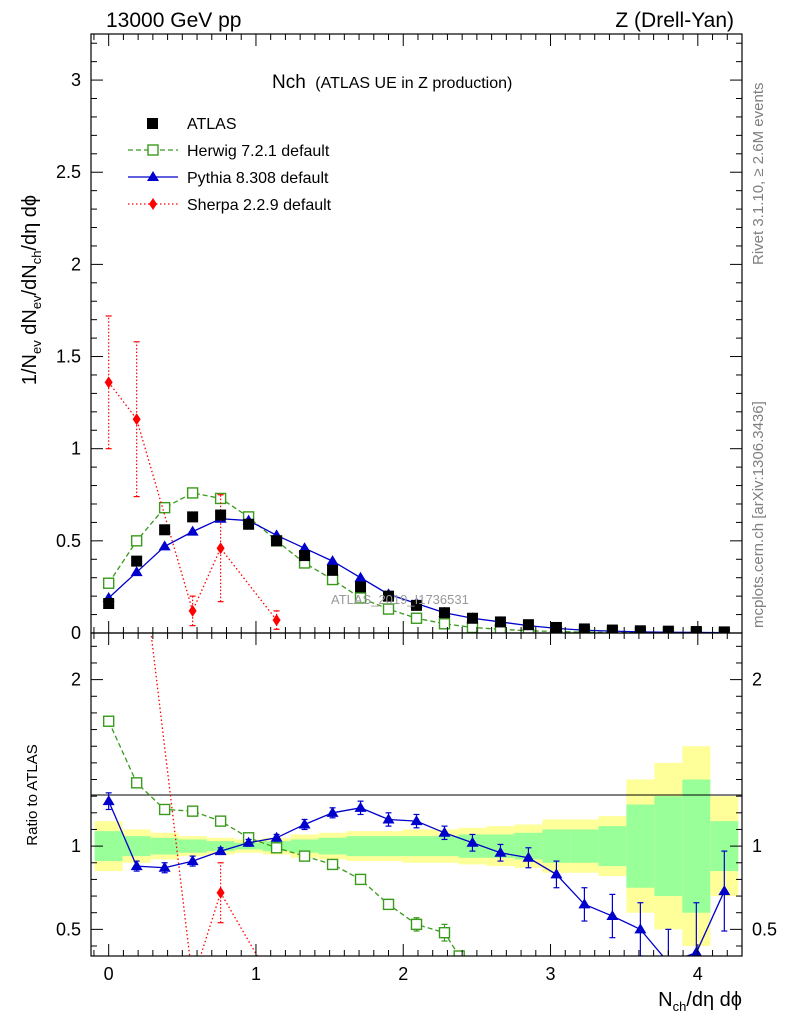 Image resolution: width=786 pixels, height=1024 pixels. What do you see at coordinates (416, 562) in the screenshot?
I see `main-herwig-line` at bounding box center [416, 562].